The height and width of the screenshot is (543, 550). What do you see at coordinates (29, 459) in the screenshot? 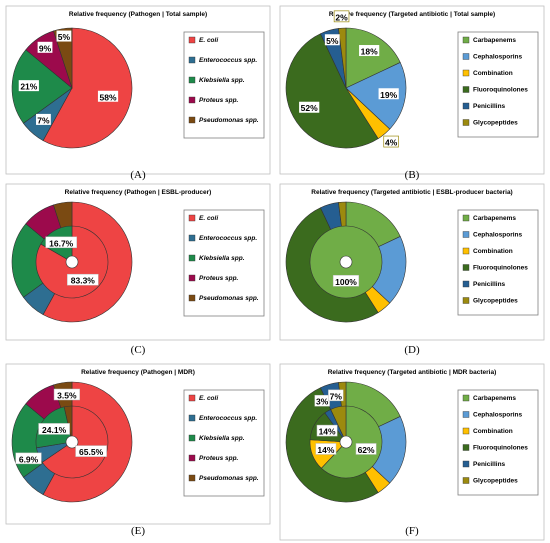
I see `svg-text: 6.9%` at bounding box center [29, 459].